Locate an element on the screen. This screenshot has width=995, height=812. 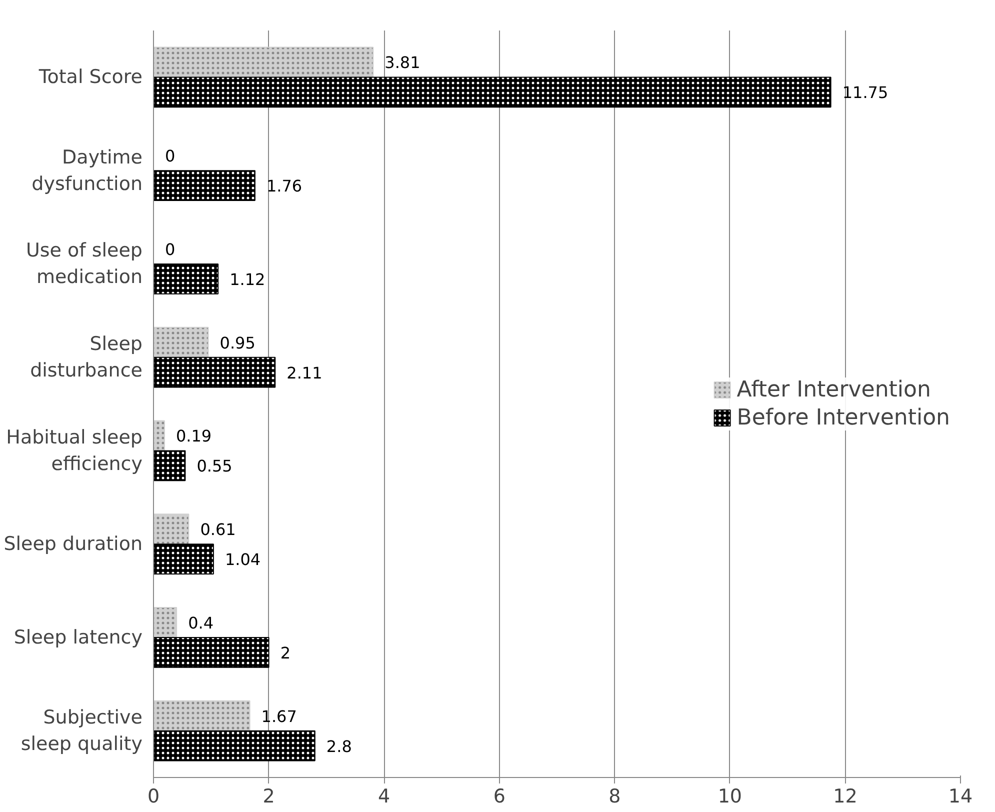
x-tick-label: 4 is located at coordinates (384, 797).